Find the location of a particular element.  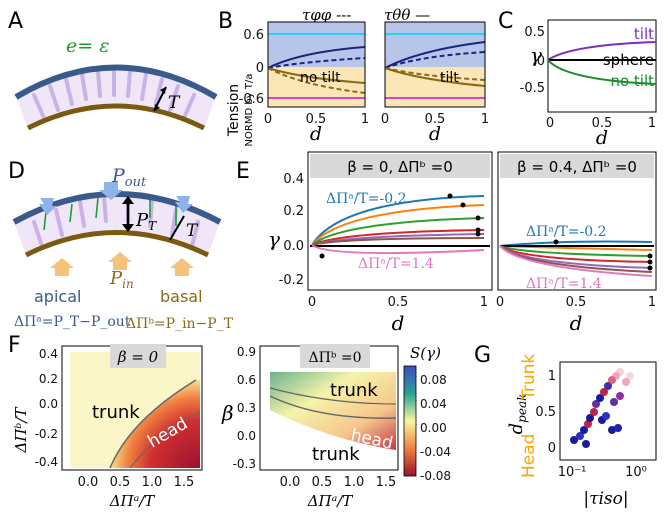

f-right-ylabel: β is located at coordinates (227, 413).